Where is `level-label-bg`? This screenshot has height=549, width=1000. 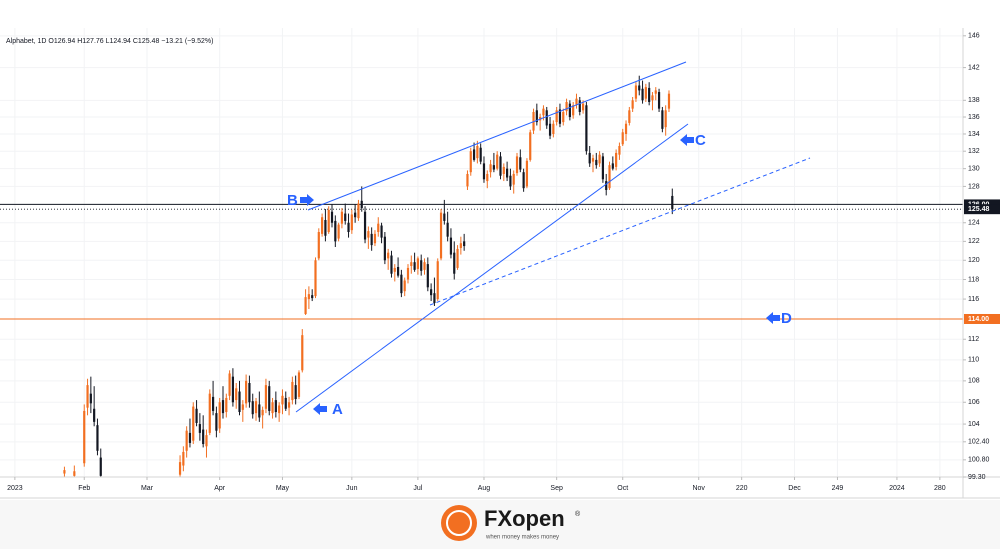 level-label-bg is located at coordinates (982, 209).